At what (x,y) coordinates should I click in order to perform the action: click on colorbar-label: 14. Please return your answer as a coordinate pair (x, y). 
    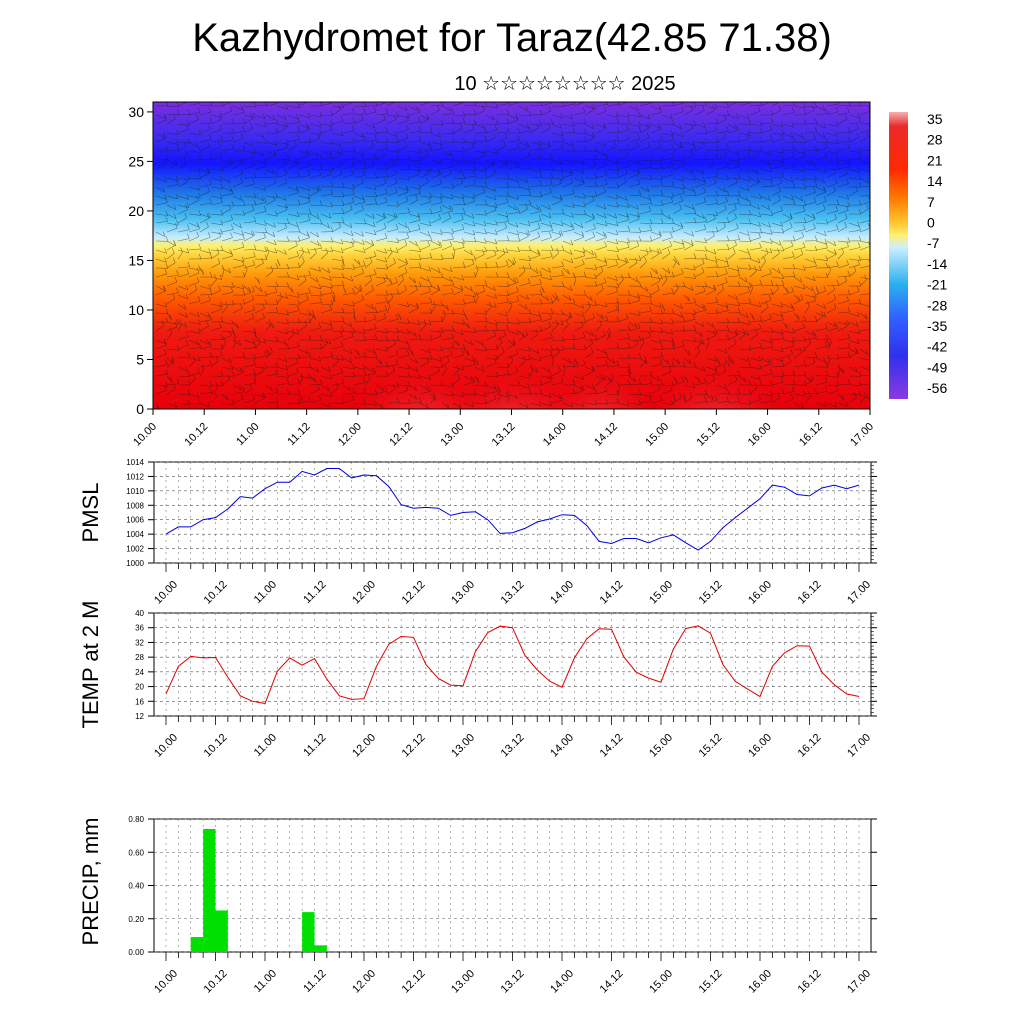
    Looking at the image, I should click on (935, 181).